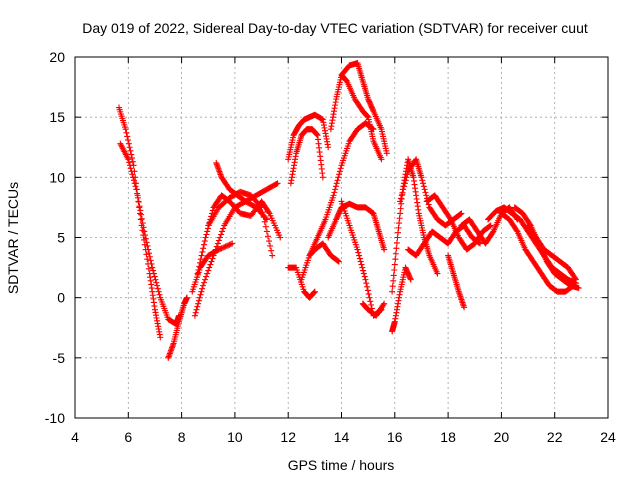 This screenshot has height=480, width=640. What do you see at coordinates (342, 437) in the screenshot?
I see `x-tick-label: 14` at bounding box center [342, 437].